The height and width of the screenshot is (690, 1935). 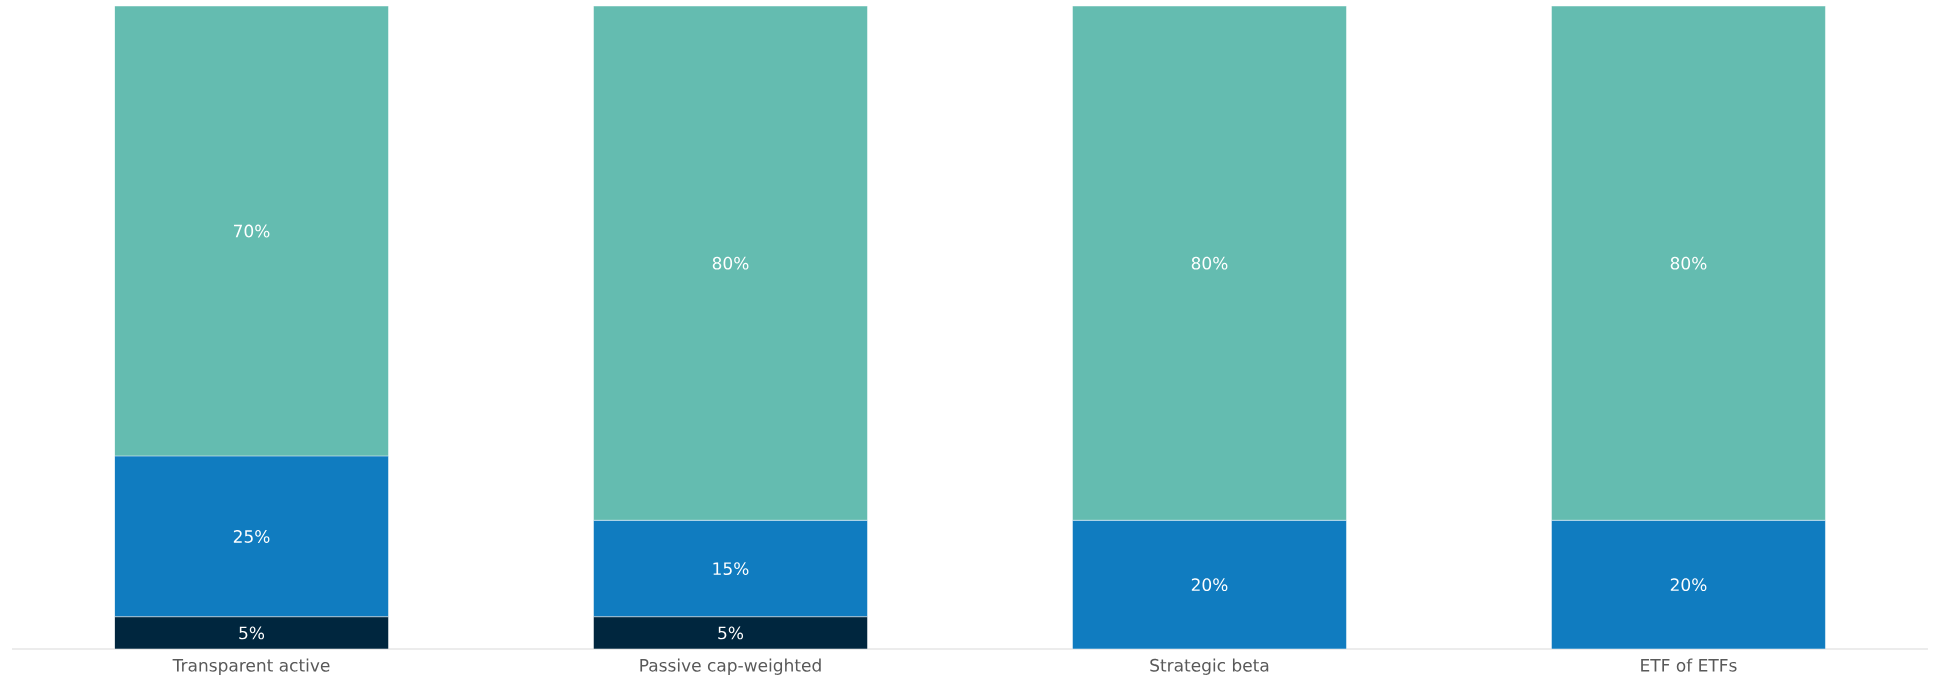 I want to click on data-label: 70%, so click(x=252, y=231).